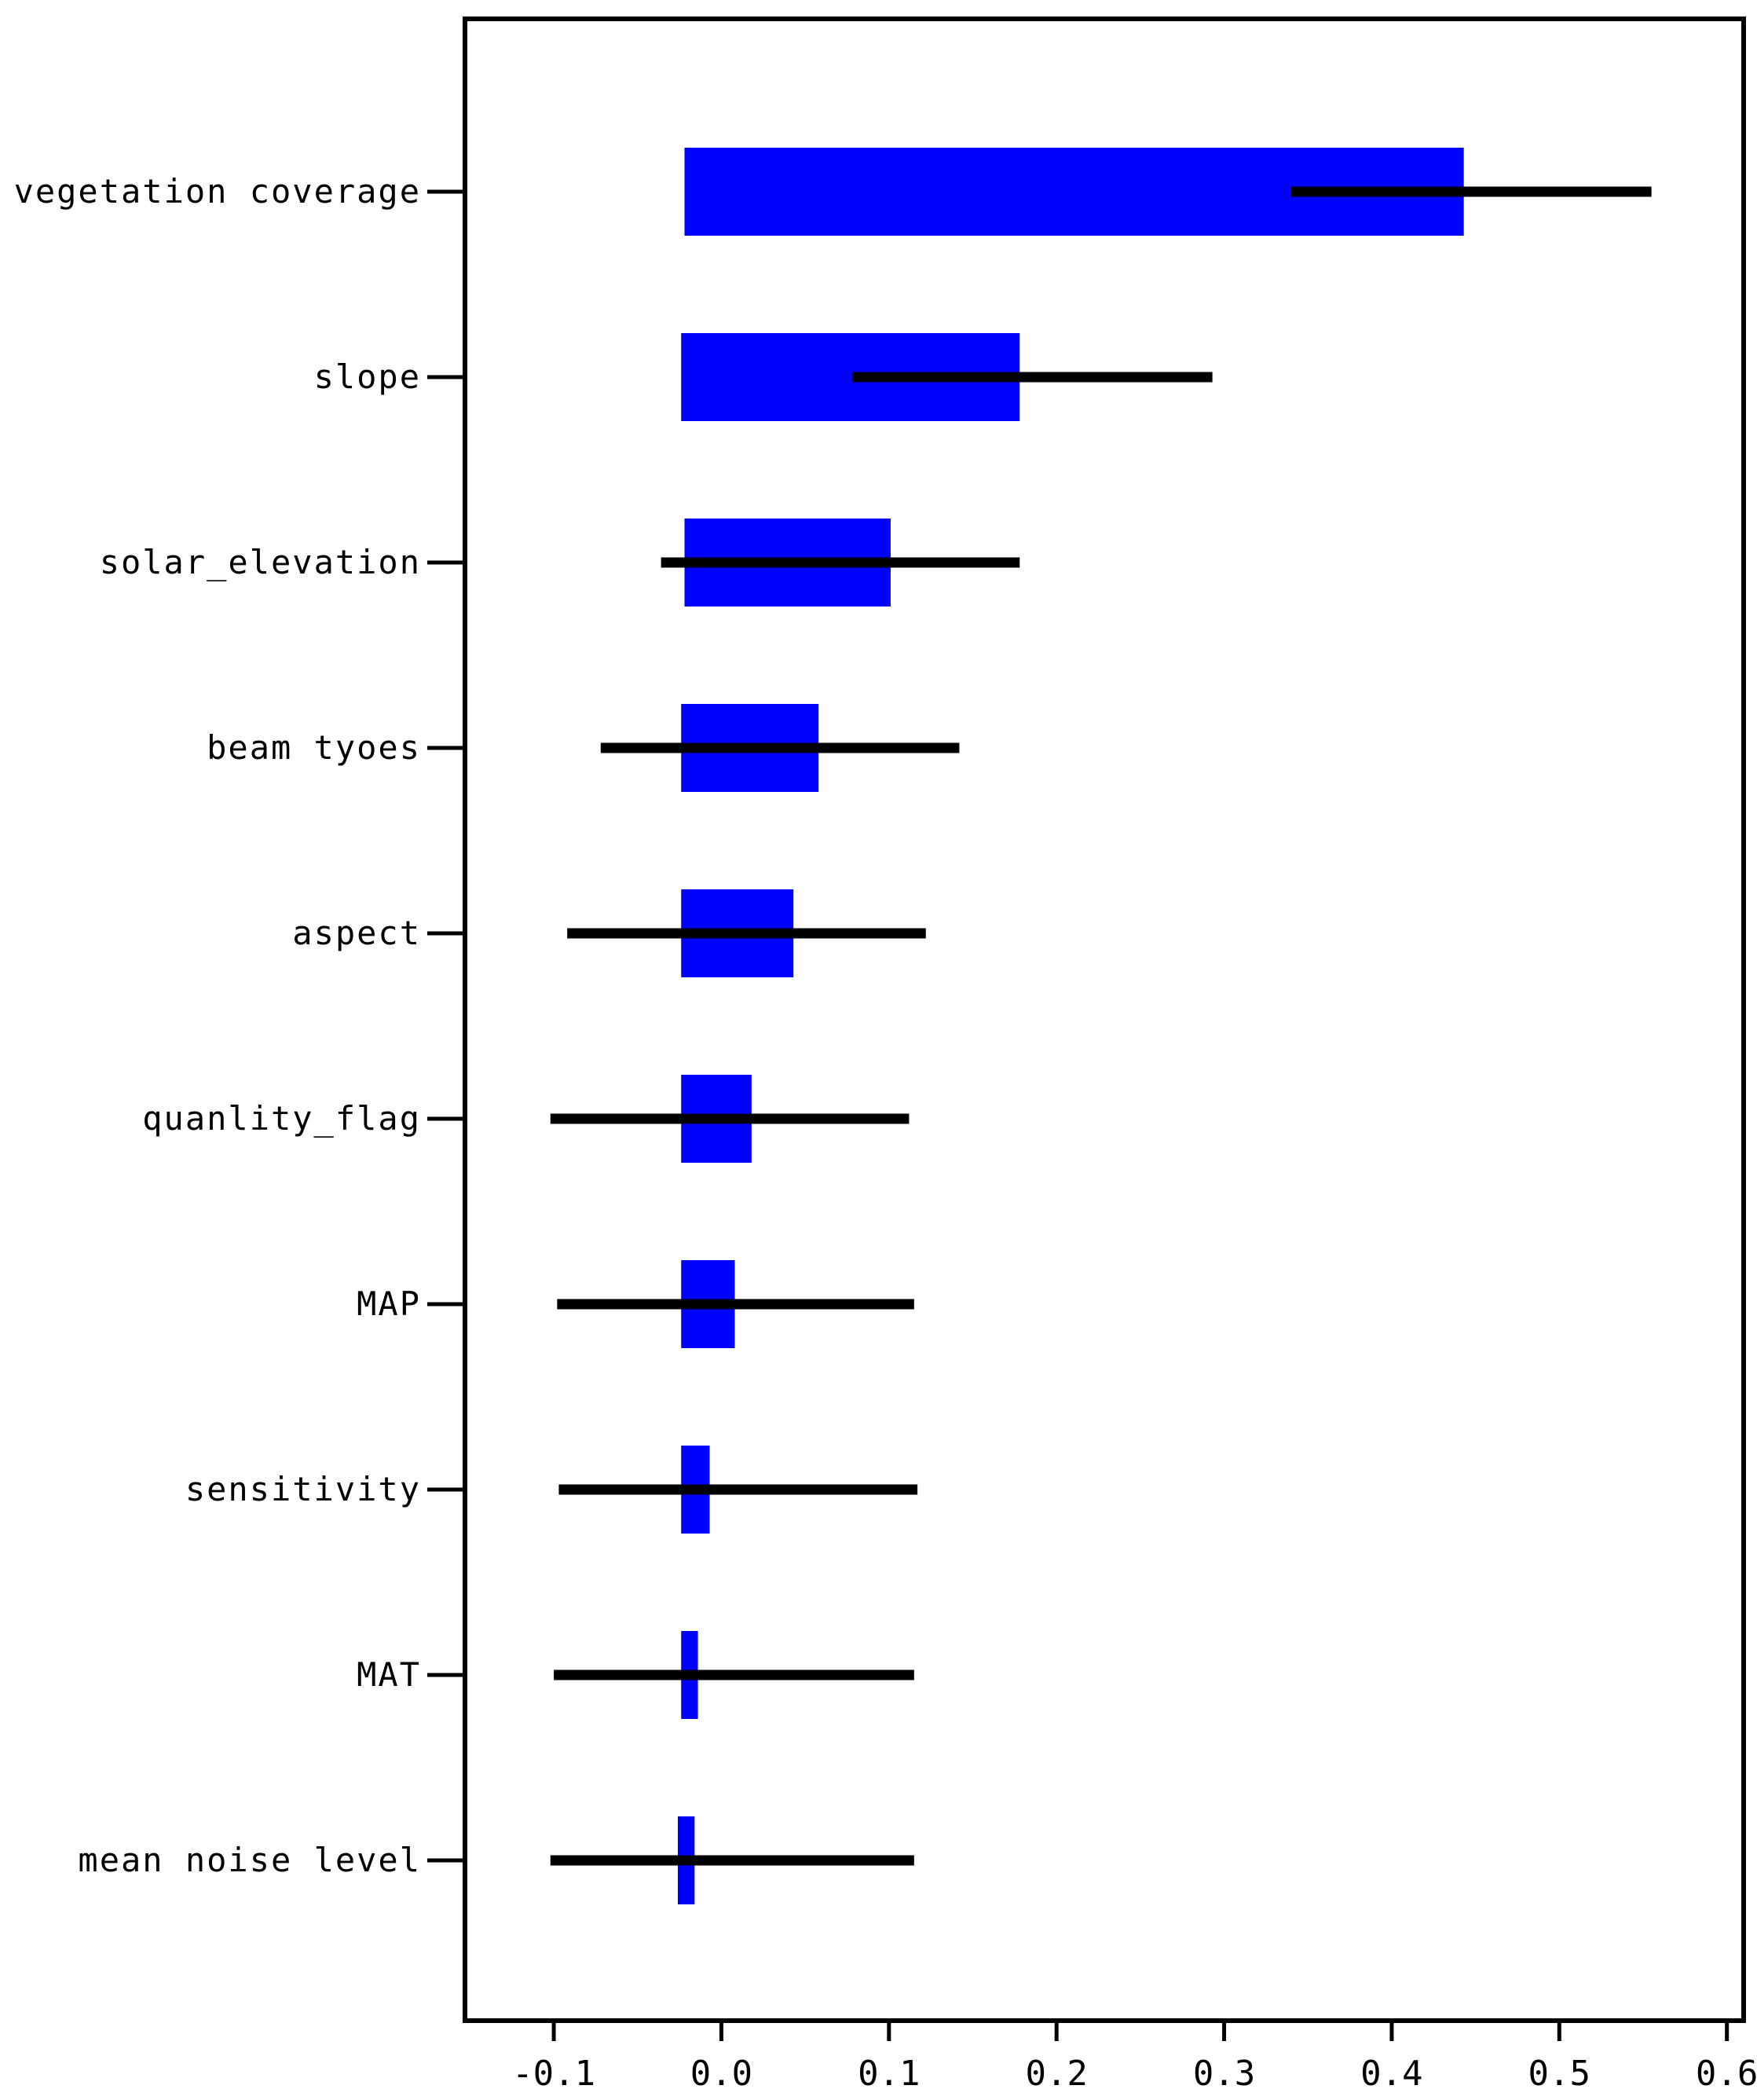  What do you see at coordinates (721, 2074) in the screenshot?
I see `x-tick-label: 0.0` at bounding box center [721, 2074].